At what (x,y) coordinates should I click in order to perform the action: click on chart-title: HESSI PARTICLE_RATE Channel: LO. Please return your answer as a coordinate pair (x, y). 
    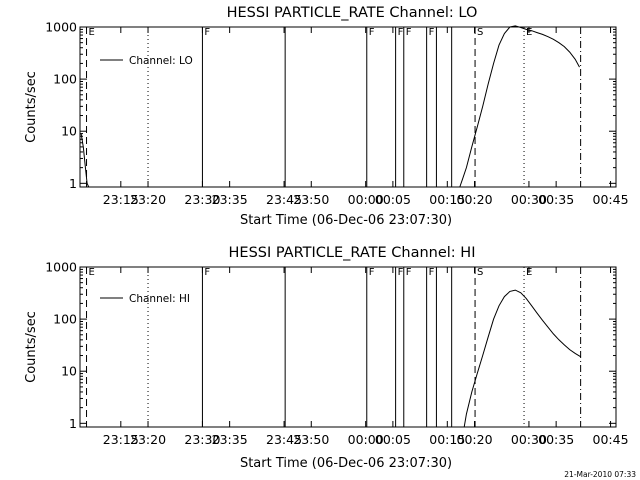
    Looking at the image, I should click on (352, 13).